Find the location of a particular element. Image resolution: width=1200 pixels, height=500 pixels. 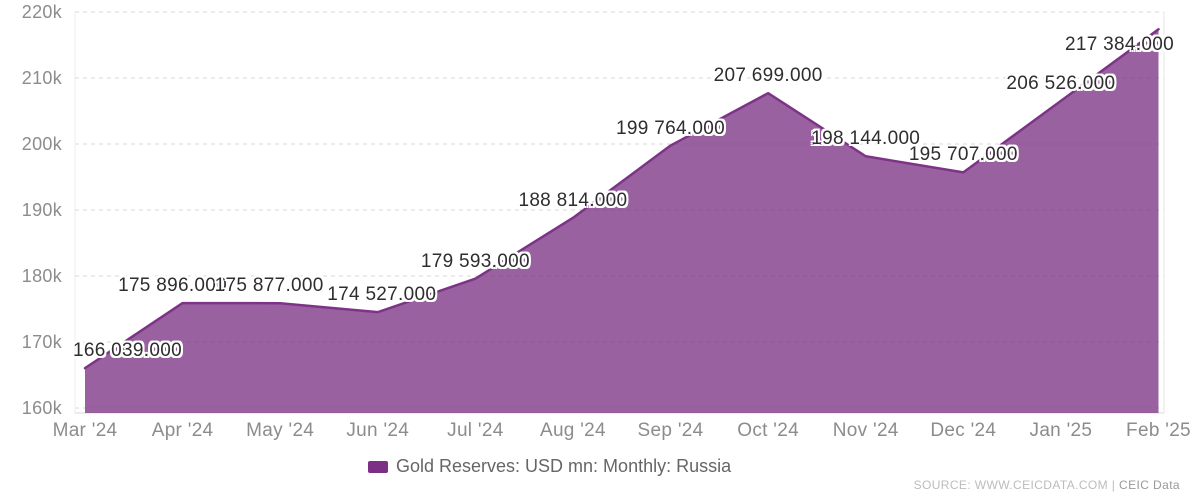

source-attribution: SOURCE: WWW.CEICDATA.COM | CEIC Data is located at coordinates (1047, 485).